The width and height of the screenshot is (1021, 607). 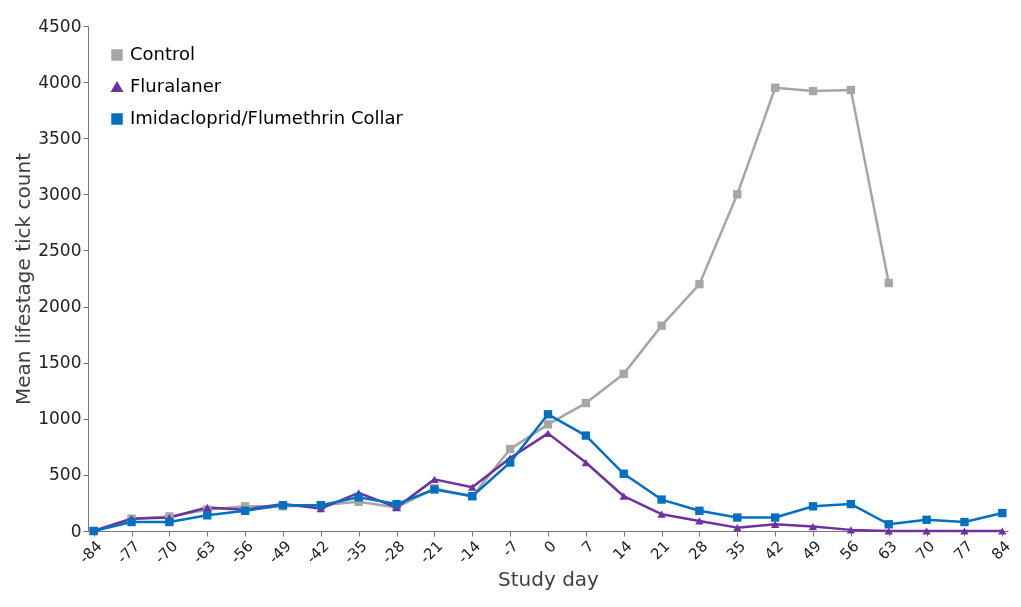 I want to click on x-tick-label: 77, so click(x=963, y=550).